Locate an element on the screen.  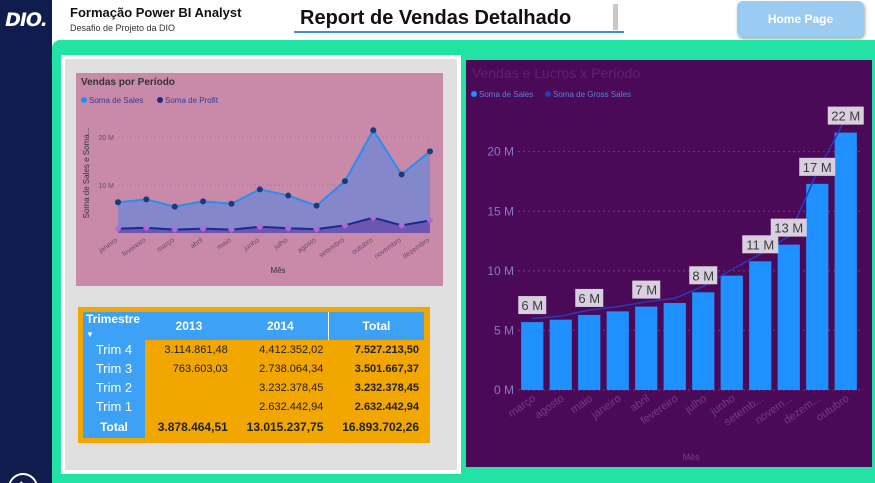
cell is located at coordinates (189, 406).